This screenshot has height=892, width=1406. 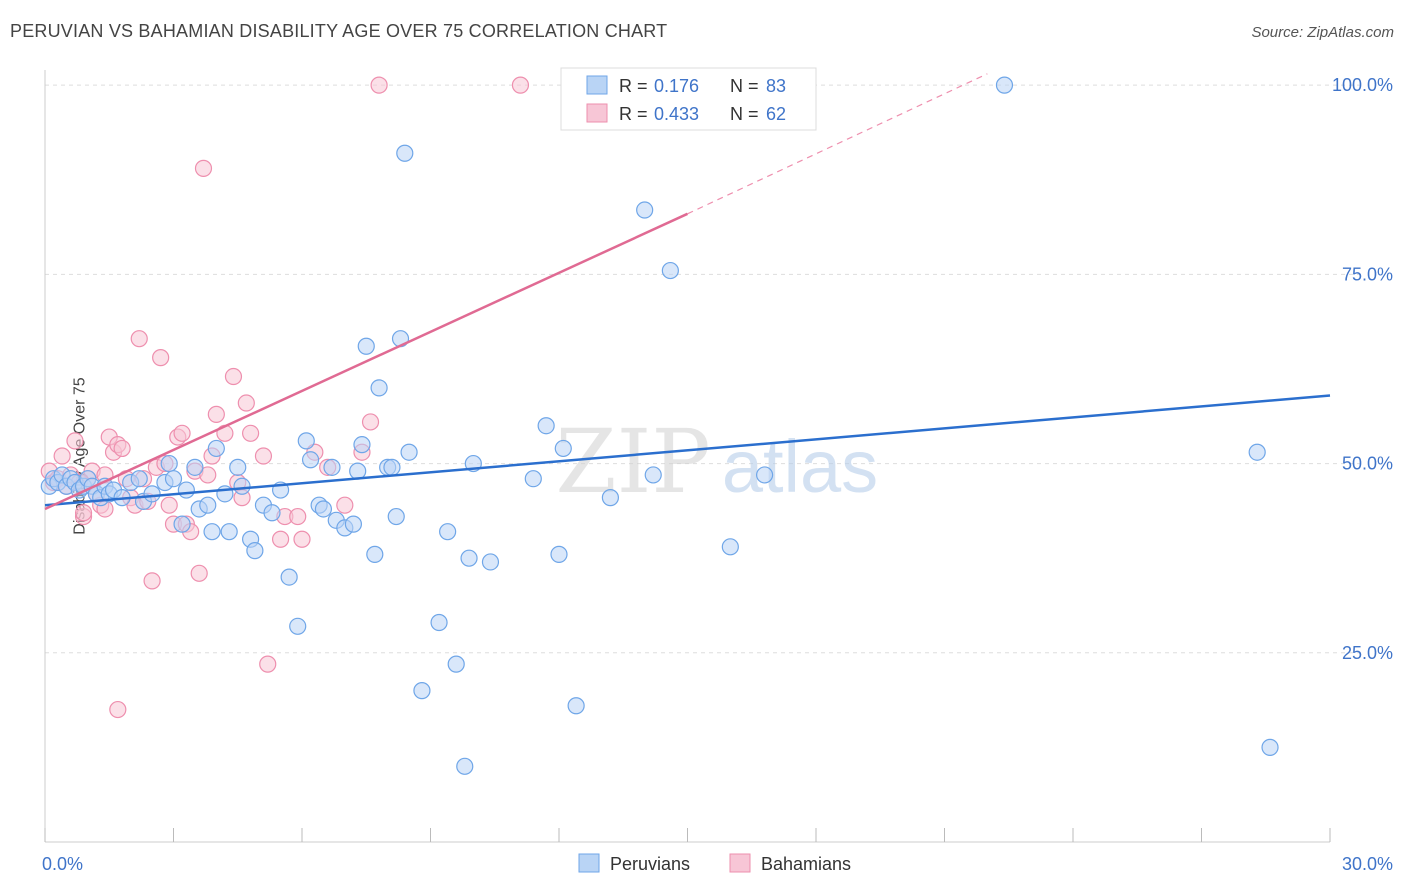 I want to click on trend-line-peruvians, so click(x=687, y=450).